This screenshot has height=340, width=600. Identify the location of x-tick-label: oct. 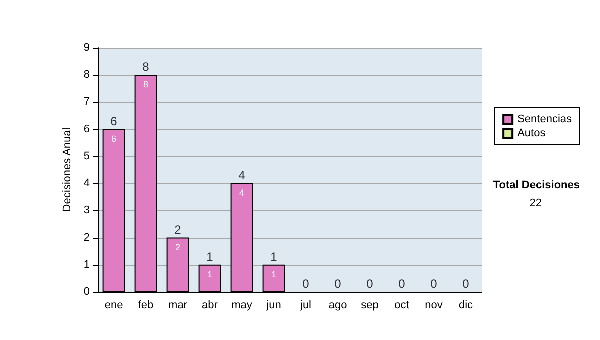
(402, 306).